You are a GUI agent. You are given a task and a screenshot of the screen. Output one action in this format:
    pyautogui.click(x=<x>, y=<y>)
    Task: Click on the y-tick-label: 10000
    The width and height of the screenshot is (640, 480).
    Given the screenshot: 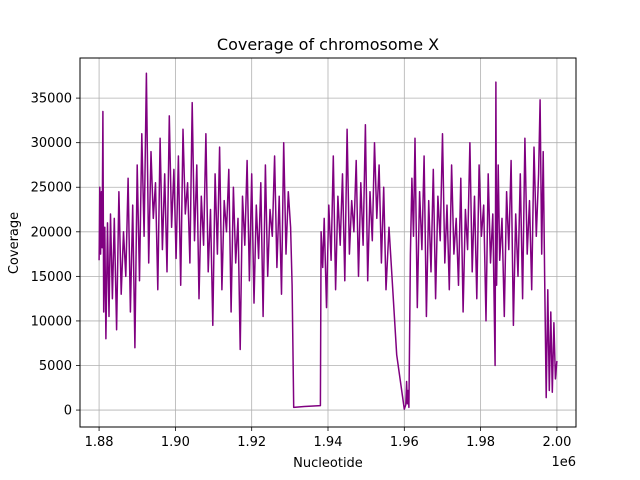 What is the action you would take?
    pyautogui.click(x=51, y=321)
    